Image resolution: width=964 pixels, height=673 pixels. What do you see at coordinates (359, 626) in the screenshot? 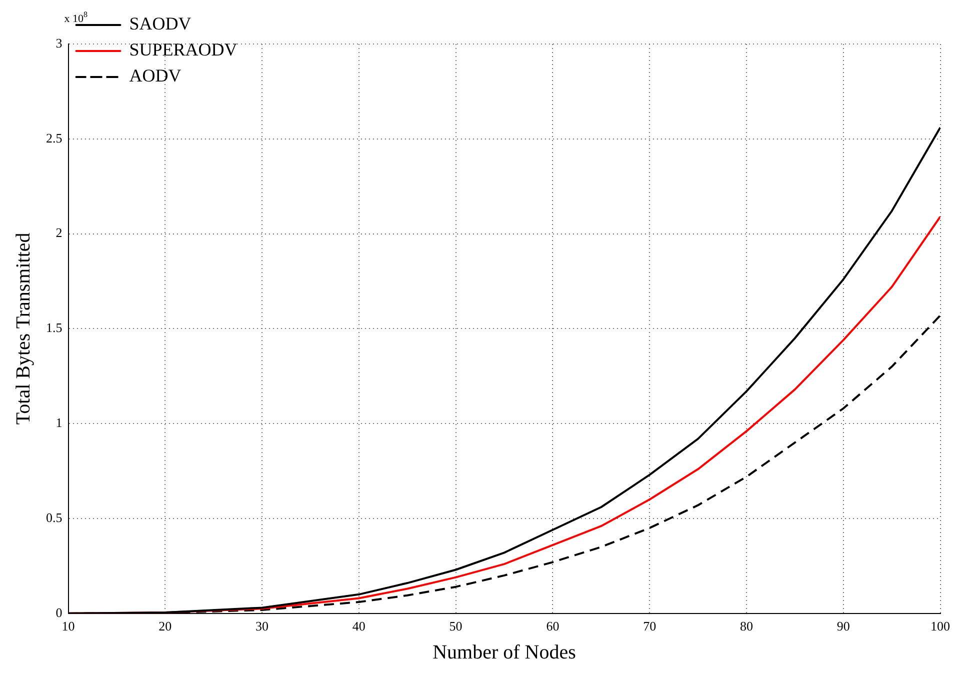
I see `x-tick-label: 40` at bounding box center [359, 626].